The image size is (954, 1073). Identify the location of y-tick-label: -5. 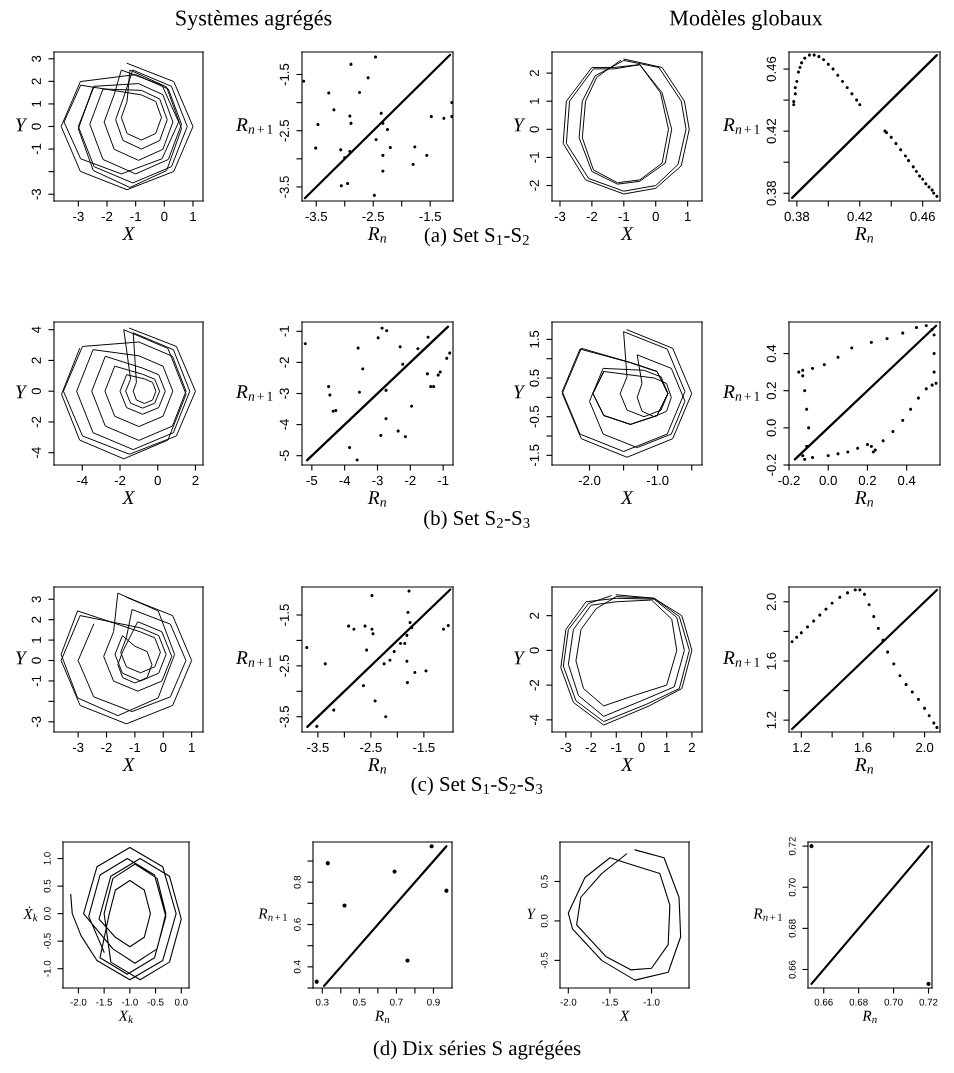
(284, 455).